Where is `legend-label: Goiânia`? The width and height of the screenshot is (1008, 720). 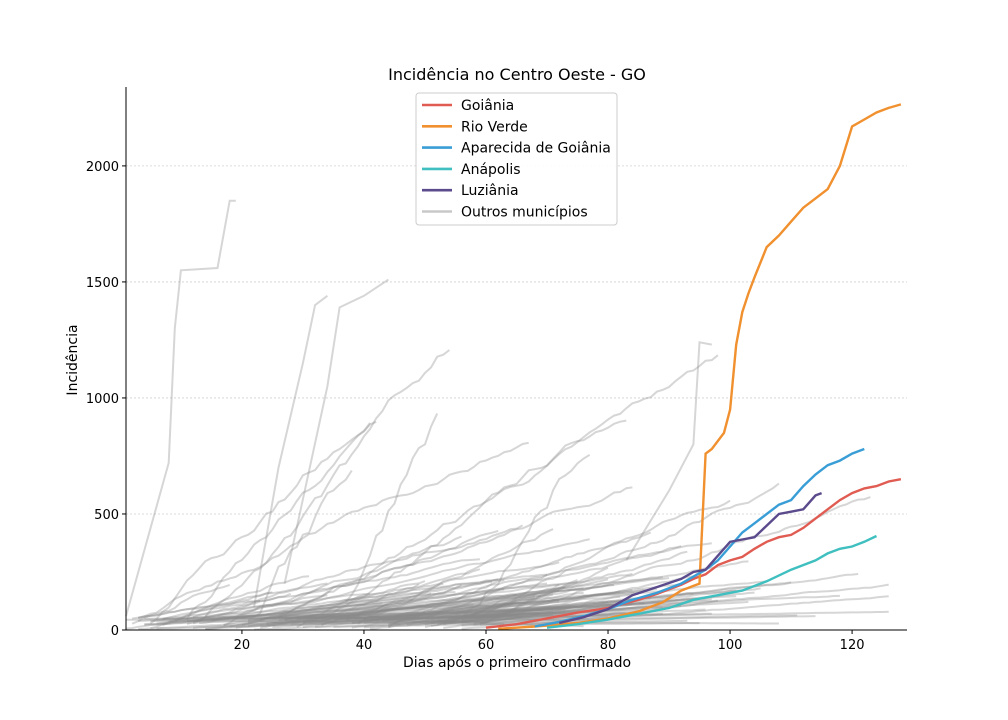 legend-label: Goiânia is located at coordinates (487, 106).